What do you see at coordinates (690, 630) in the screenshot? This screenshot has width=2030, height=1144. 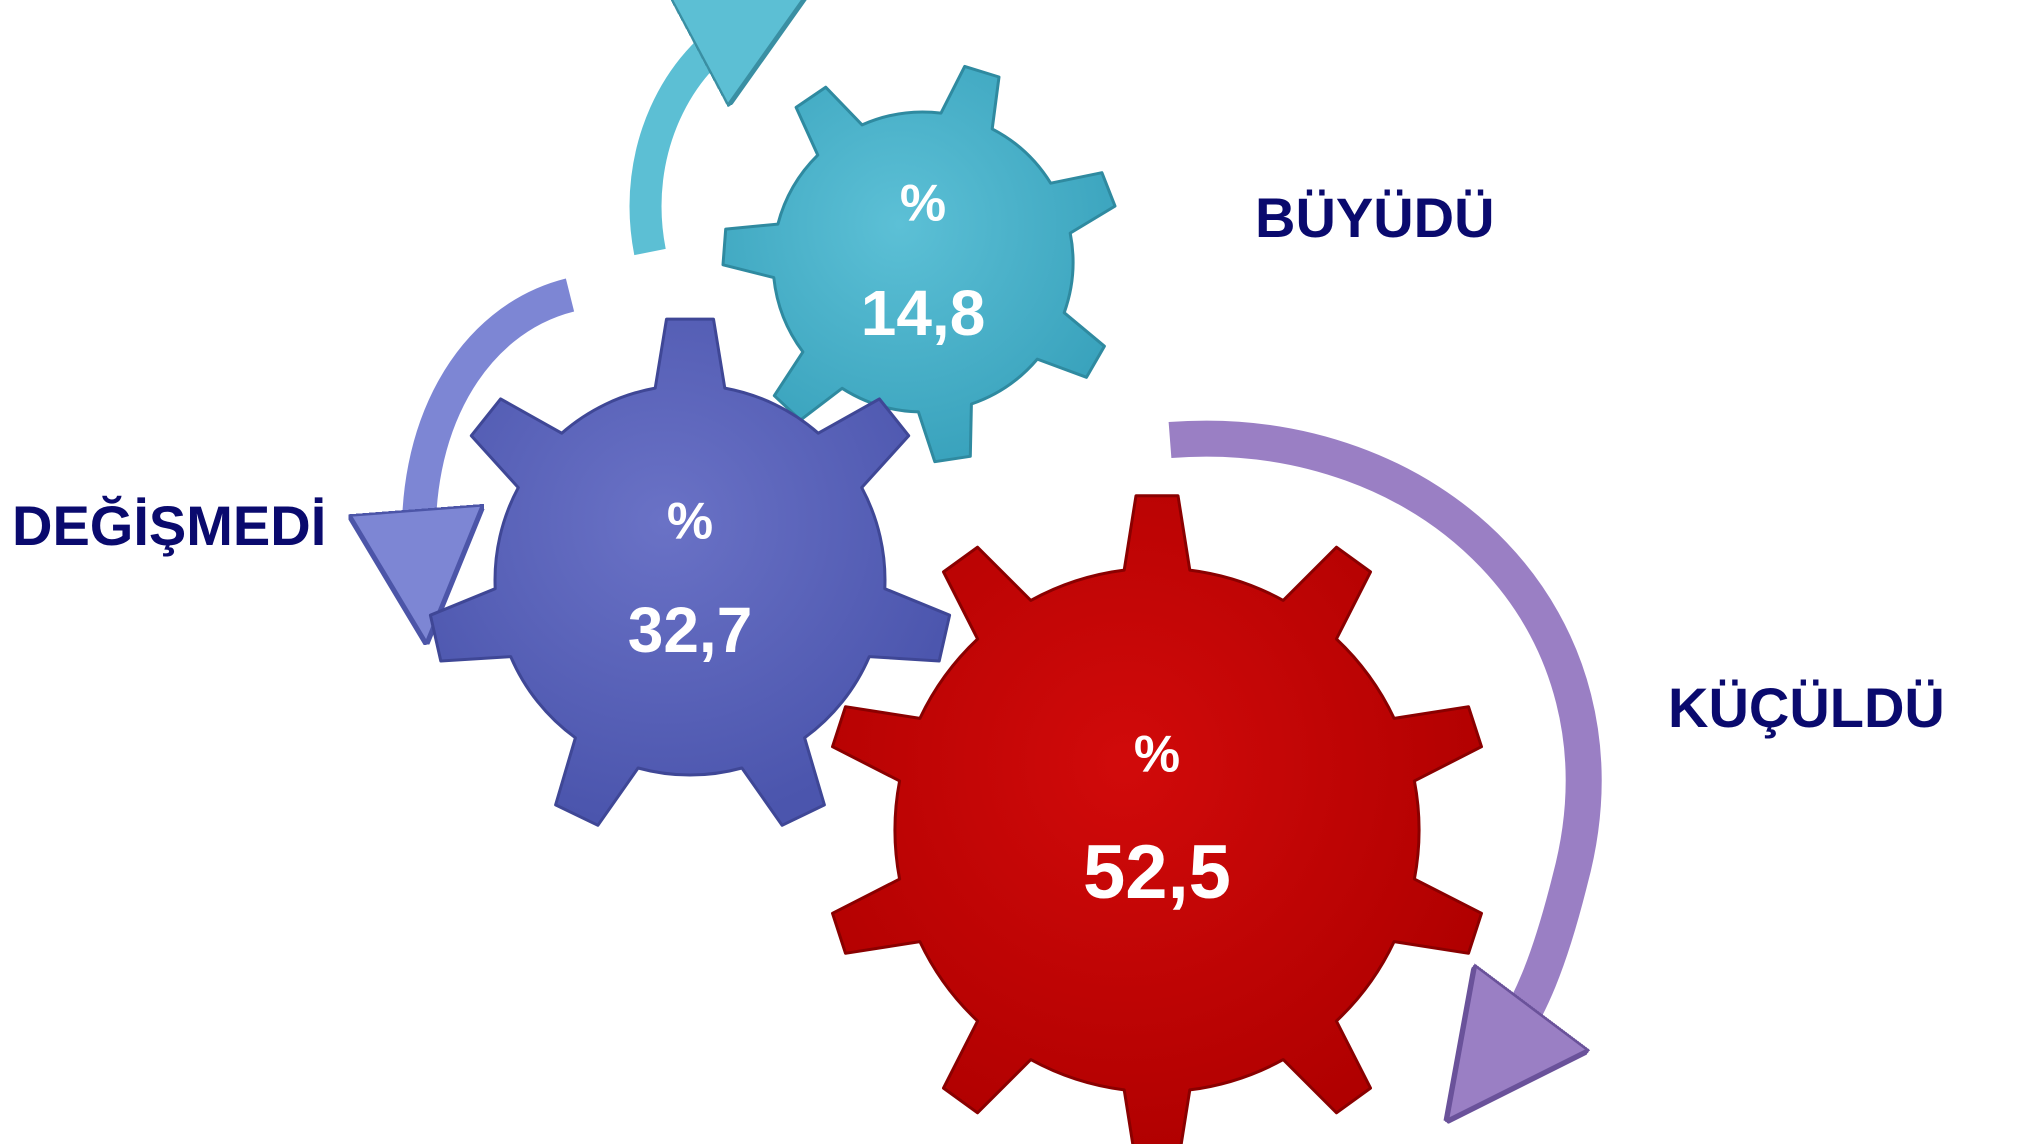 I see `value: 32,7` at bounding box center [690, 630].